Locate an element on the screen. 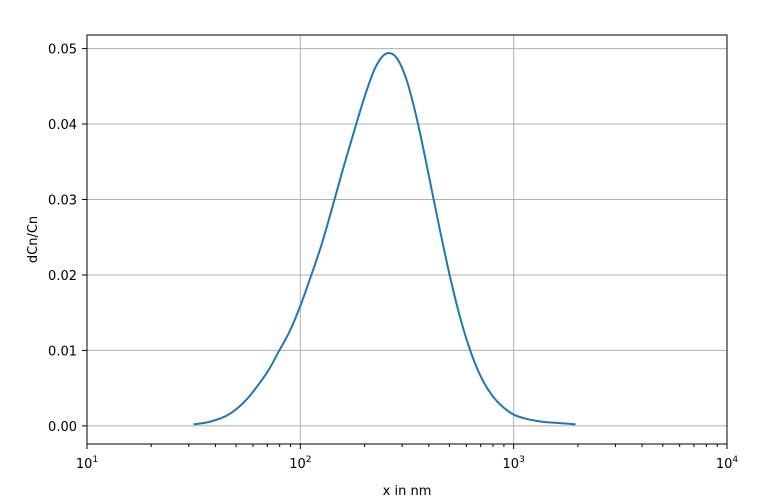  y-tick-label: 0.05 is located at coordinates (62, 50).